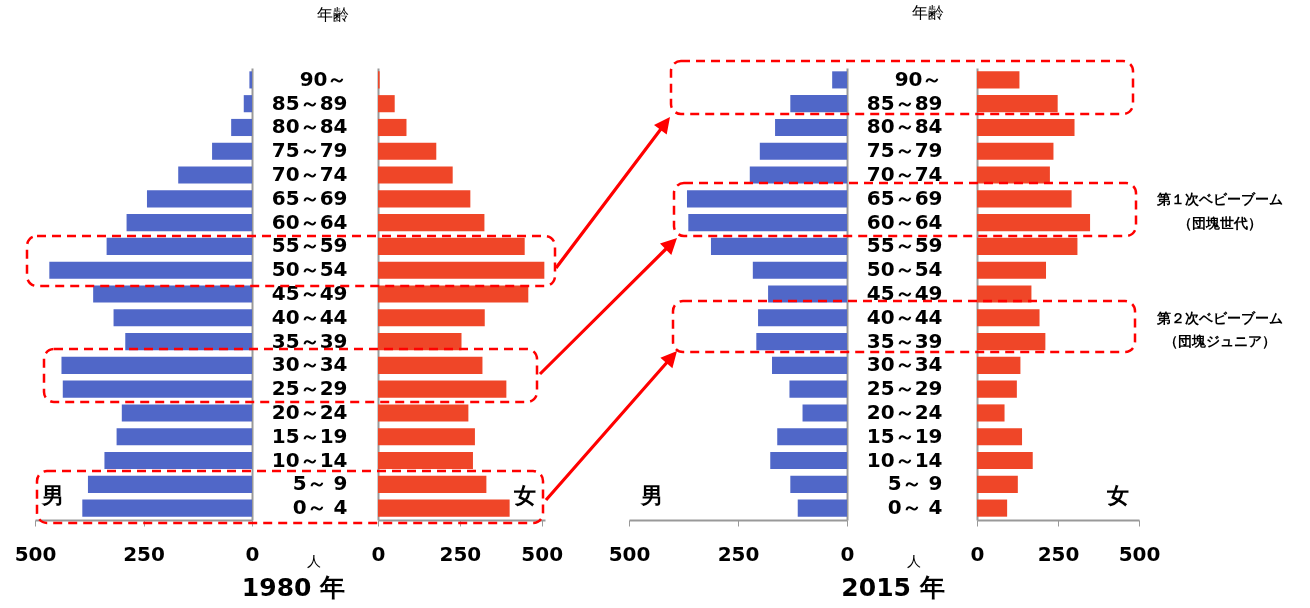 Image resolution: width=1310 pixels, height=608 pixels. I want to click on text: 第１次ベビーブーム, so click(1219, 199).